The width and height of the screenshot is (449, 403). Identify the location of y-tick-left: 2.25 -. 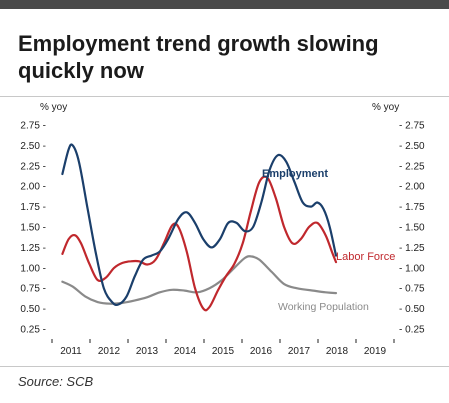
(33, 166).